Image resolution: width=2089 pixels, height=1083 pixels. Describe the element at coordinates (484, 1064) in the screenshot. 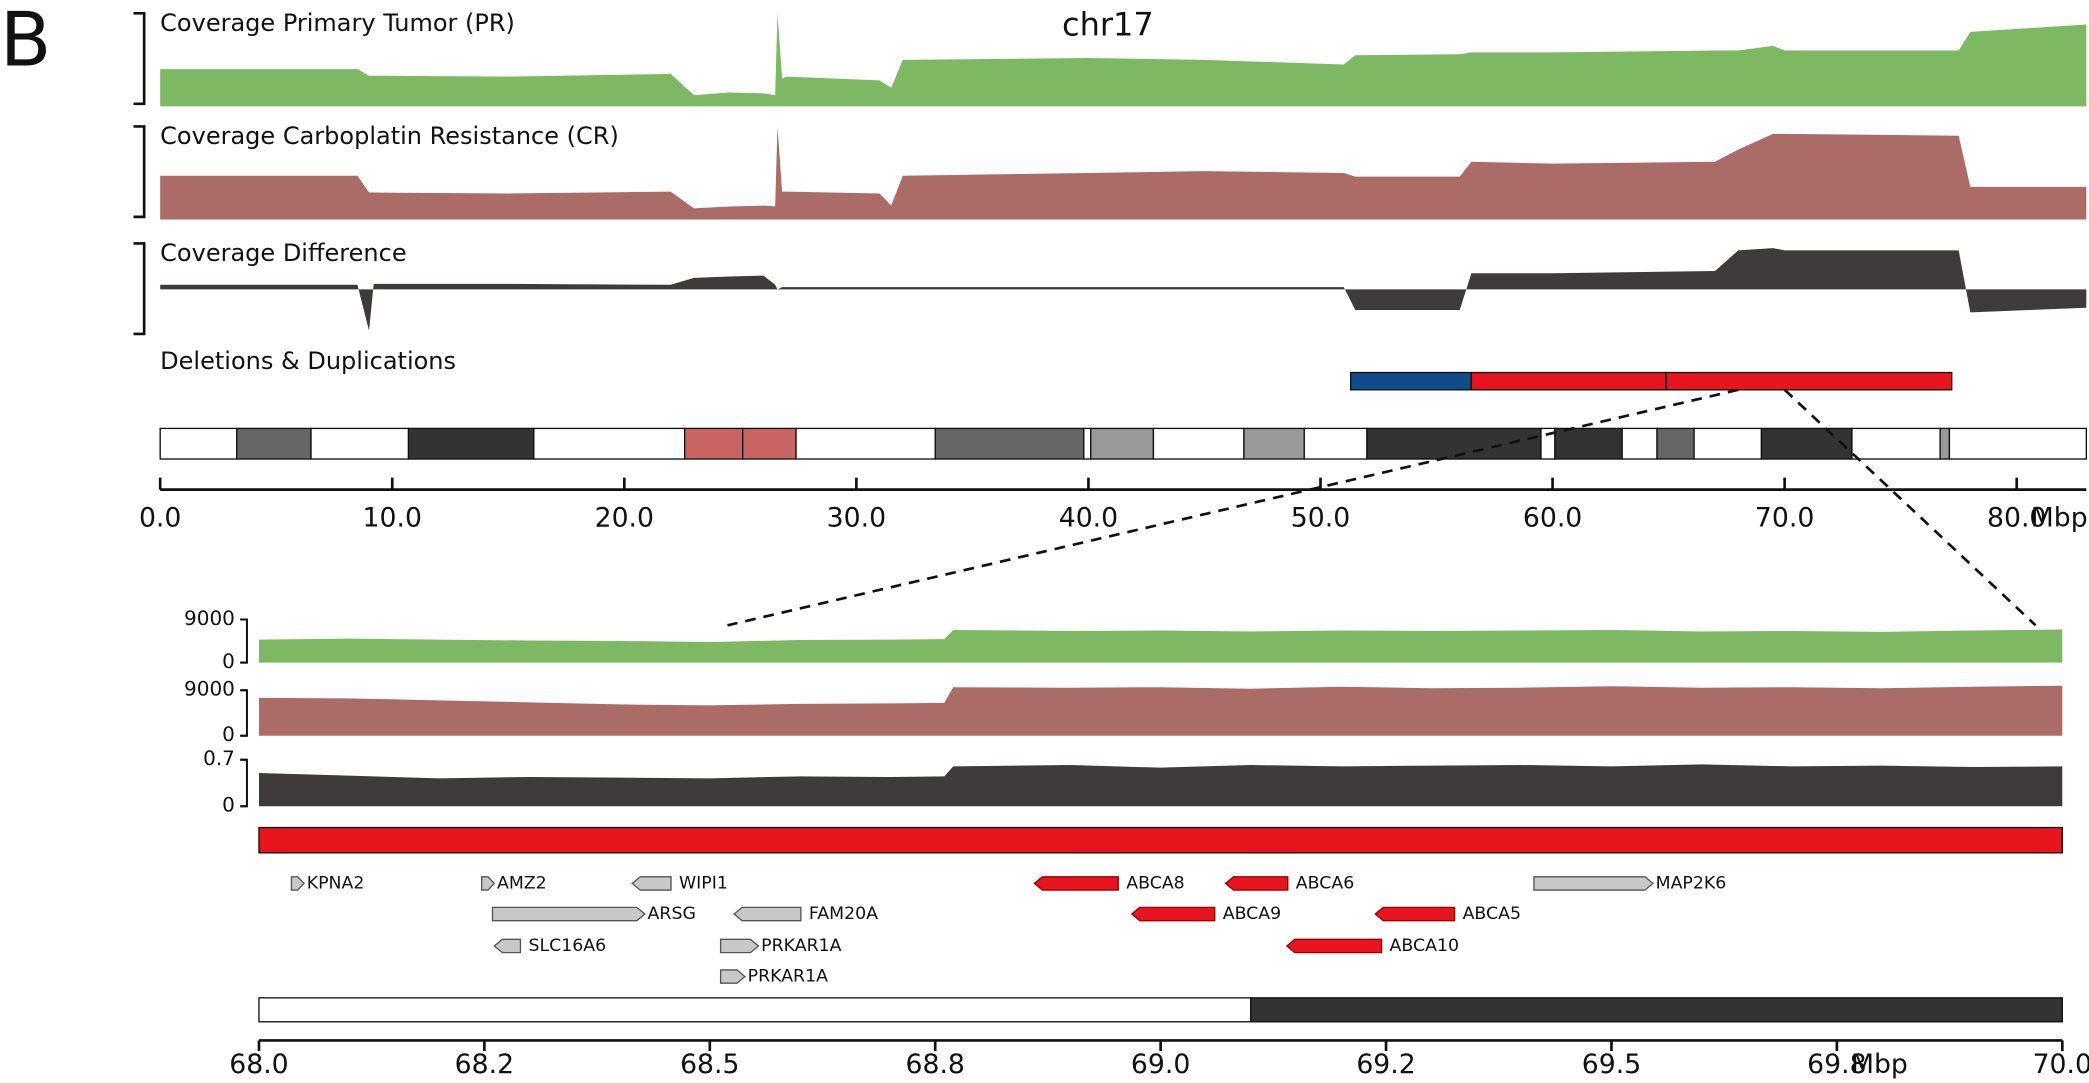

I see `x-tick-label: 68.2` at that location.